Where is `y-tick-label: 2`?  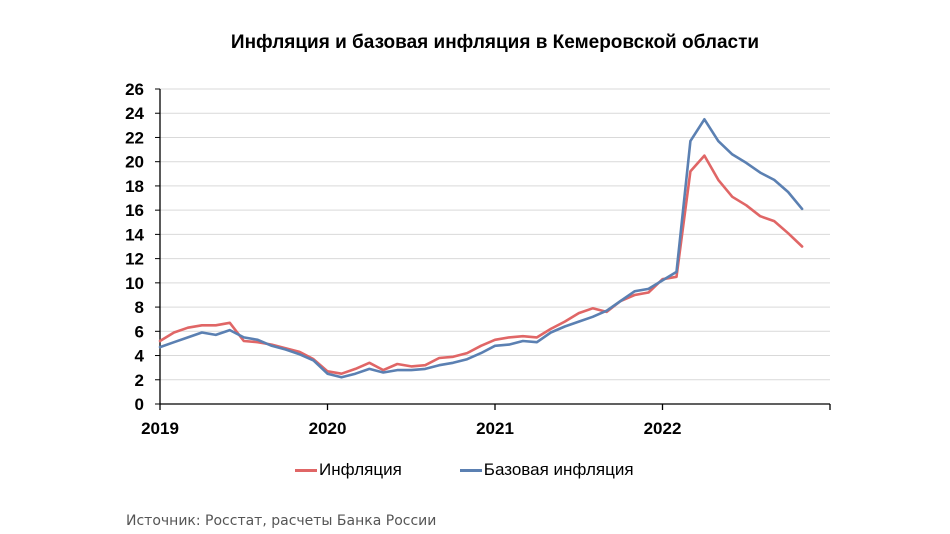
y-tick-label: 2 is located at coordinates (139, 380).